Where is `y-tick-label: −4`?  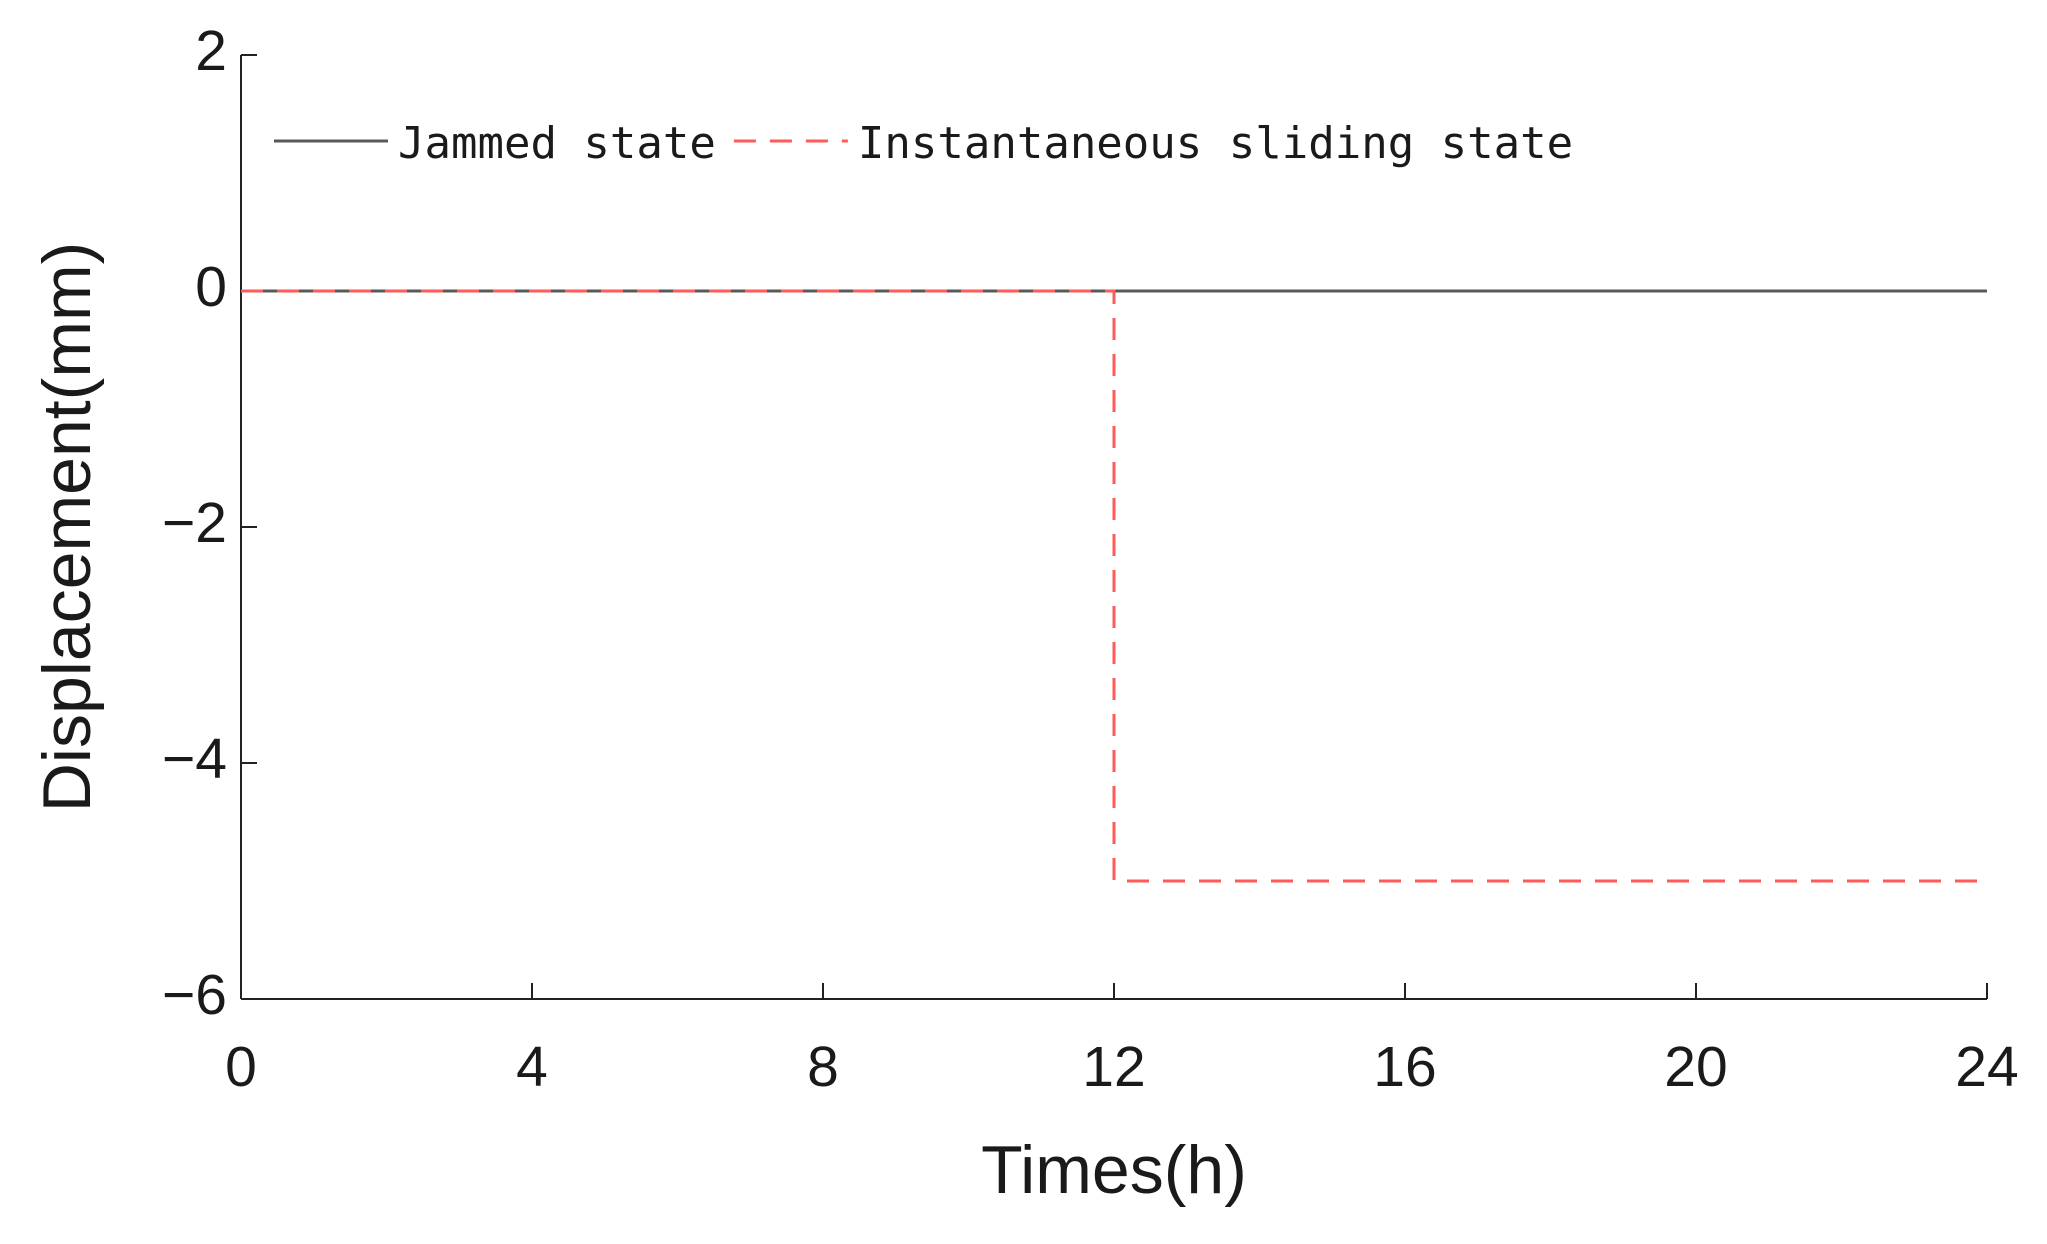 y-tick-label: −4 is located at coordinates (194, 759).